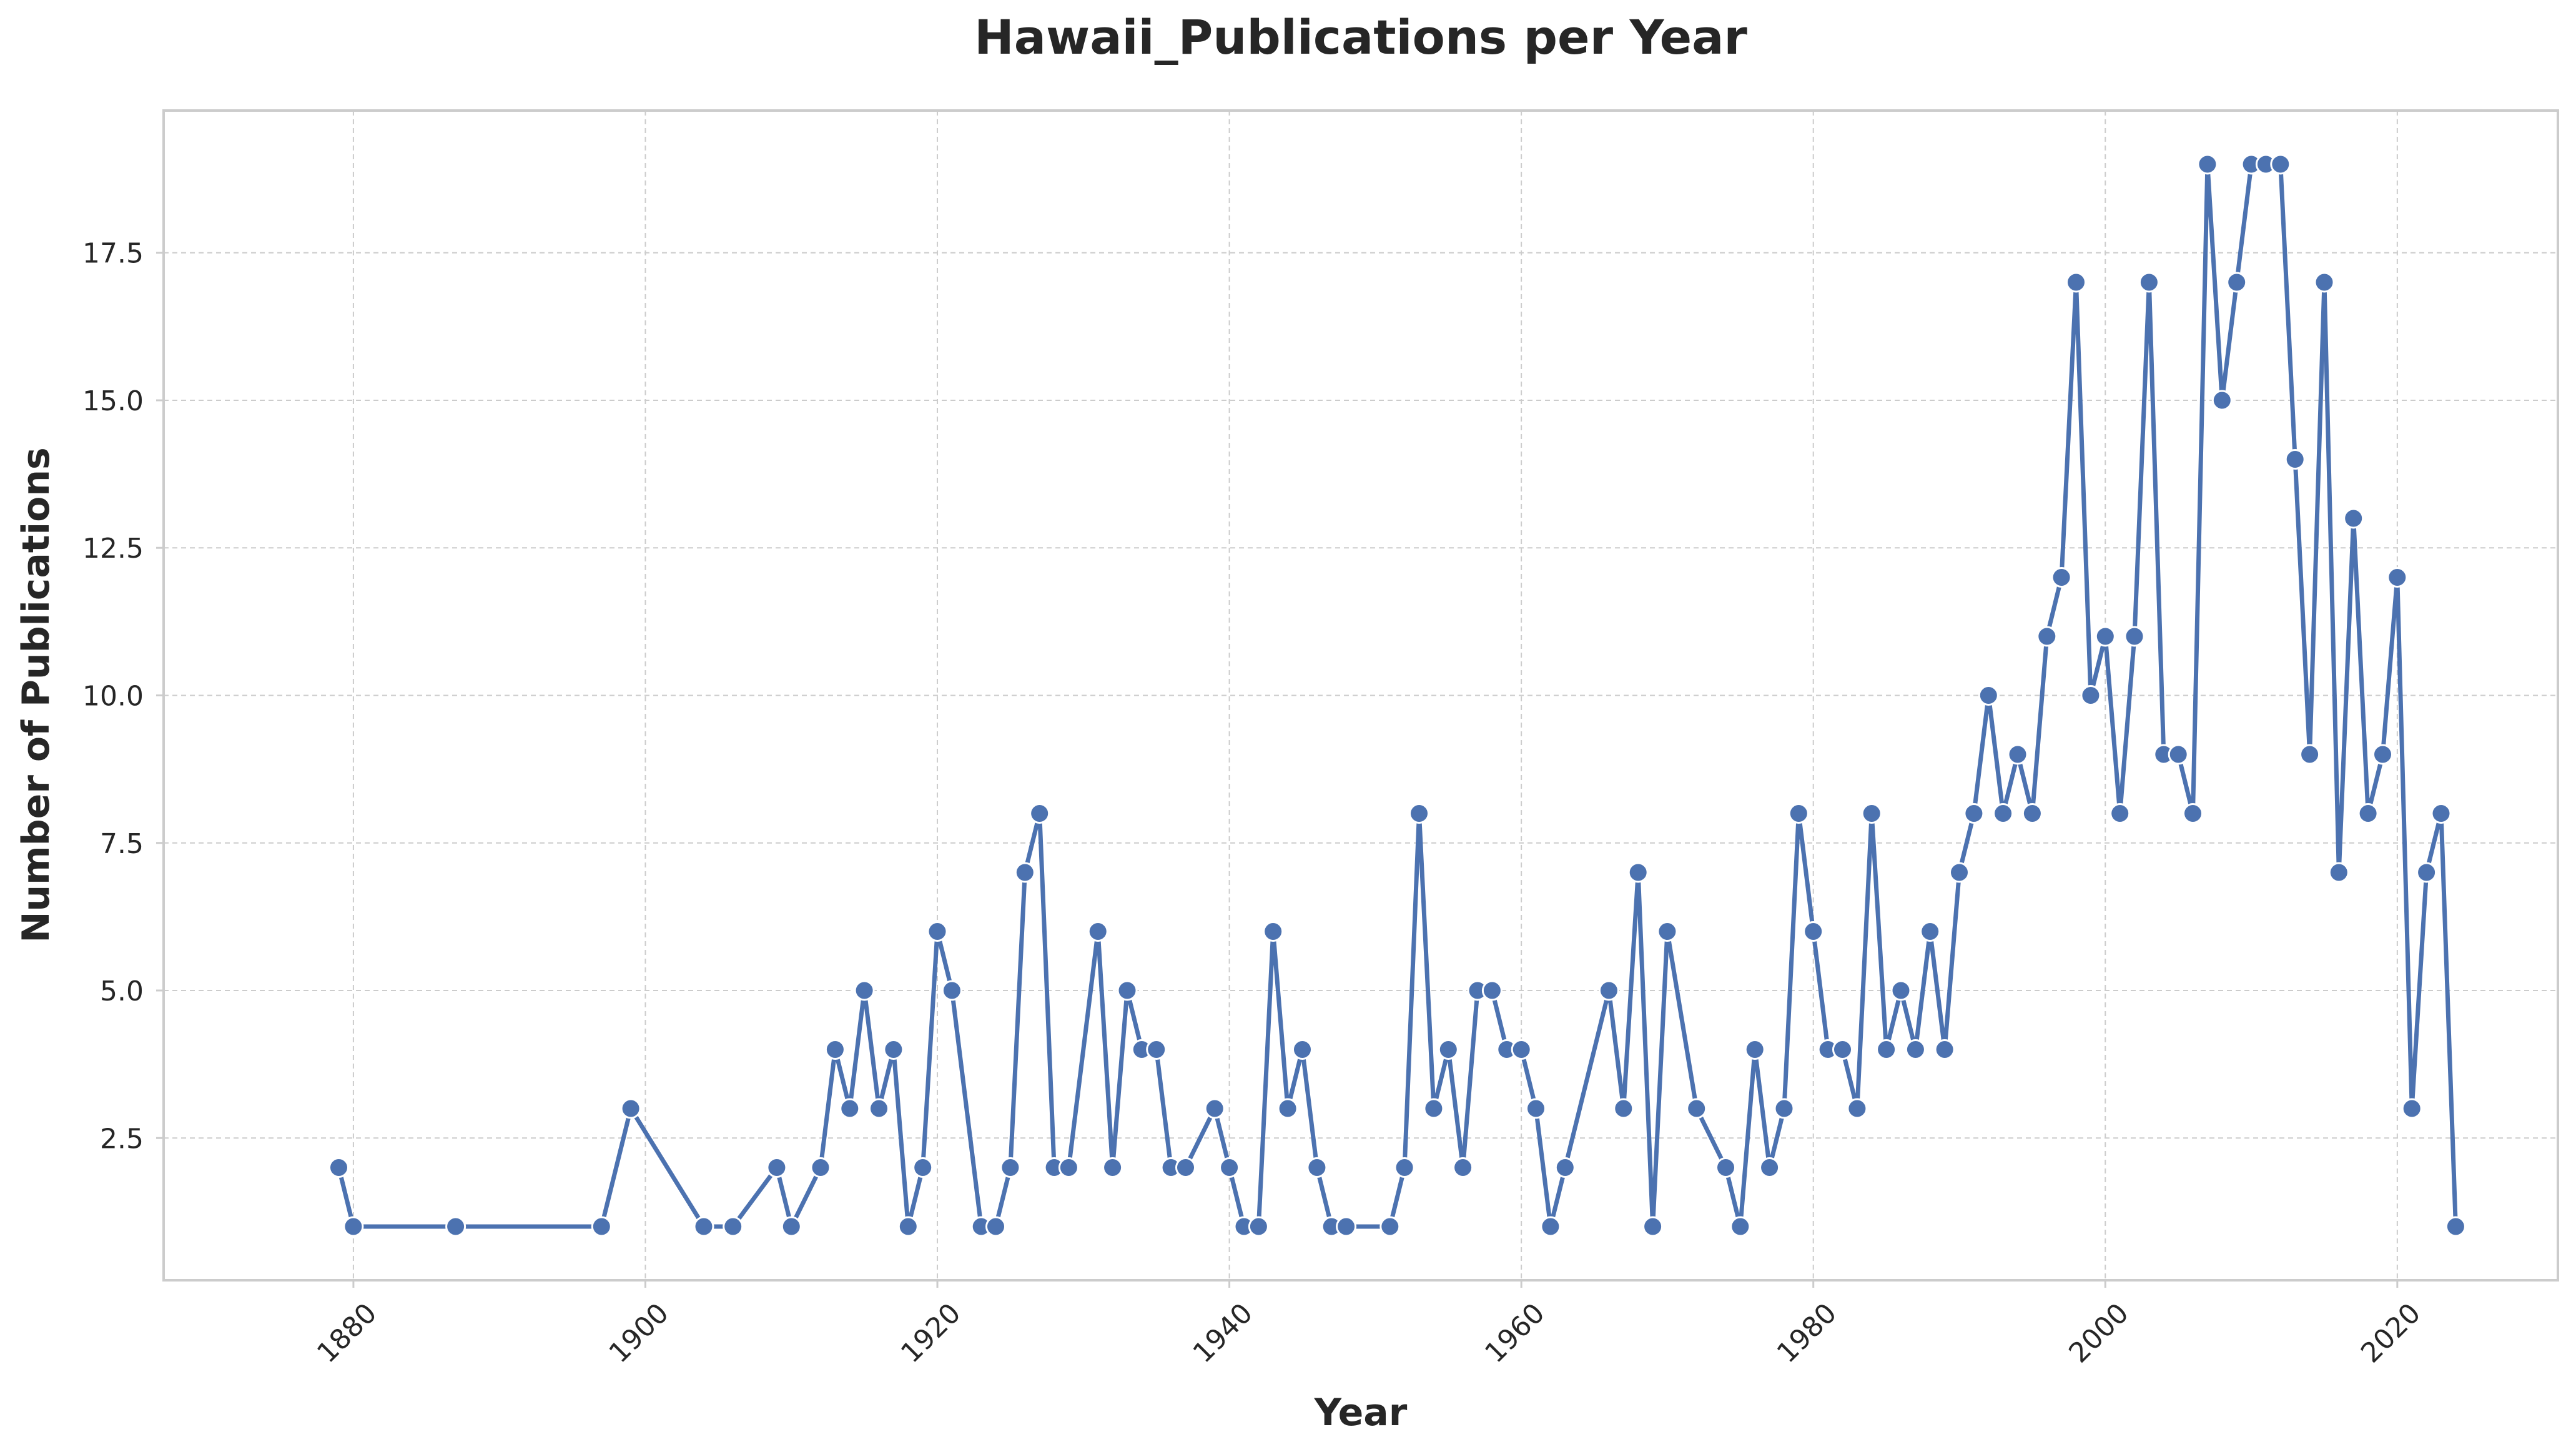 This screenshot has height=1452, width=2576. Describe the element at coordinates (113, 254) in the screenshot. I see `y-tick-label: 17.5` at that location.